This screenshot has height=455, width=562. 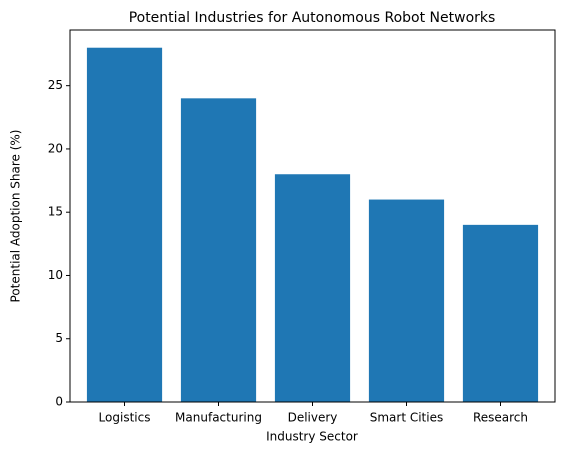 I want to click on x-tick-label: Smart Cities, so click(x=407, y=418).